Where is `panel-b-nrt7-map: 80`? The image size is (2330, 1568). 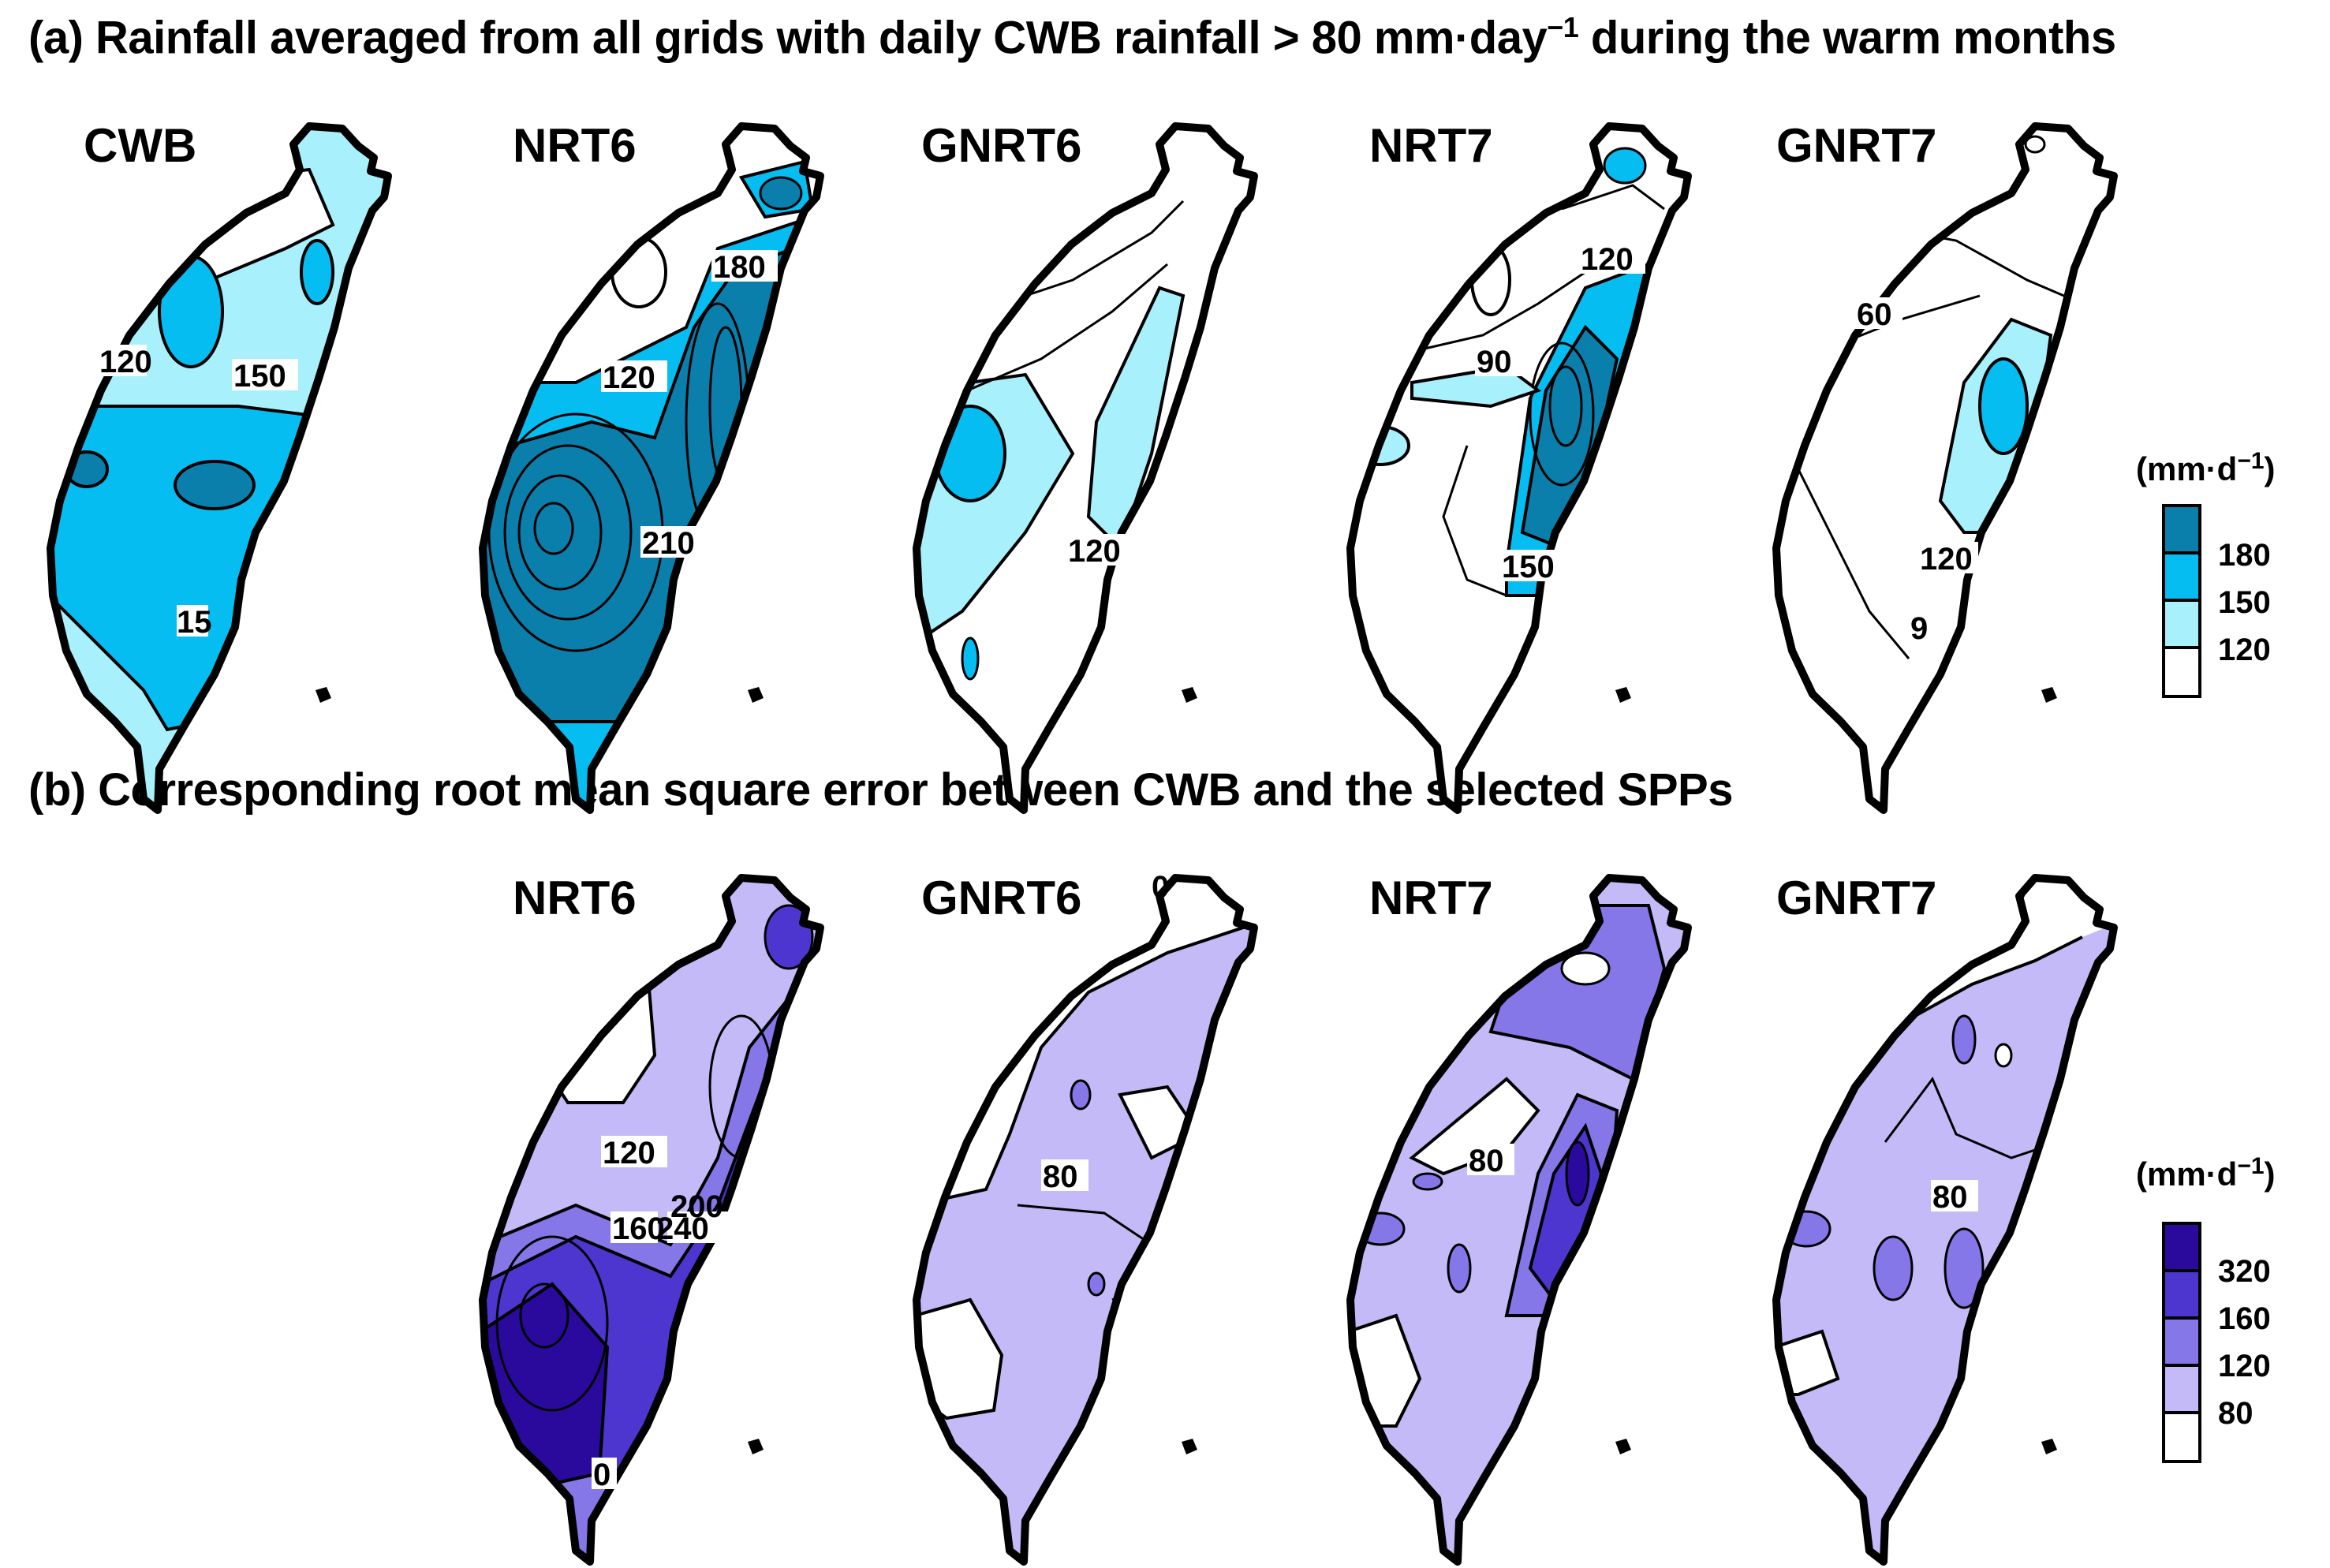
panel-b-nrt7-map: 80 is located at coordinates (1522, 1221).